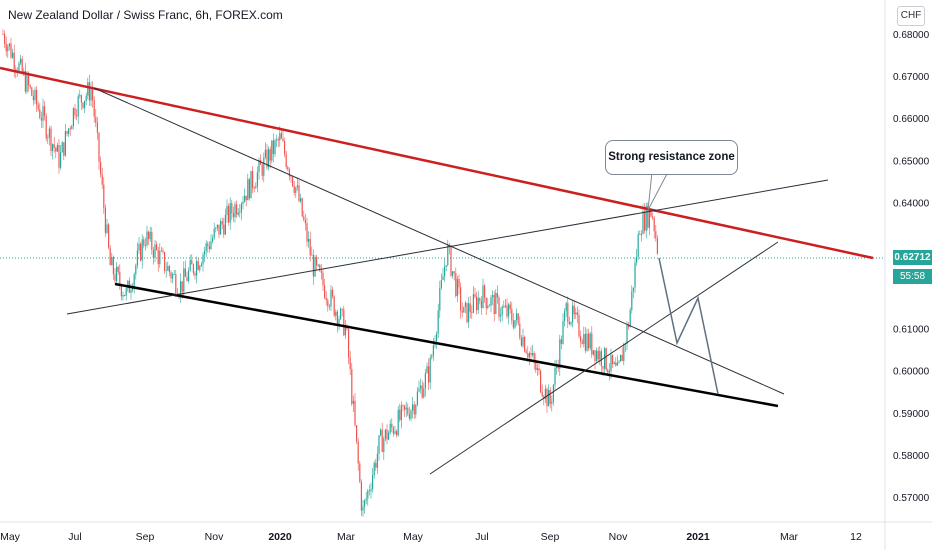 The height and width of the screenshot is (550, 932). Describe the element at coordinates (74, 537) in the screenshot. I see `time-tick-label: Jul` at that location.